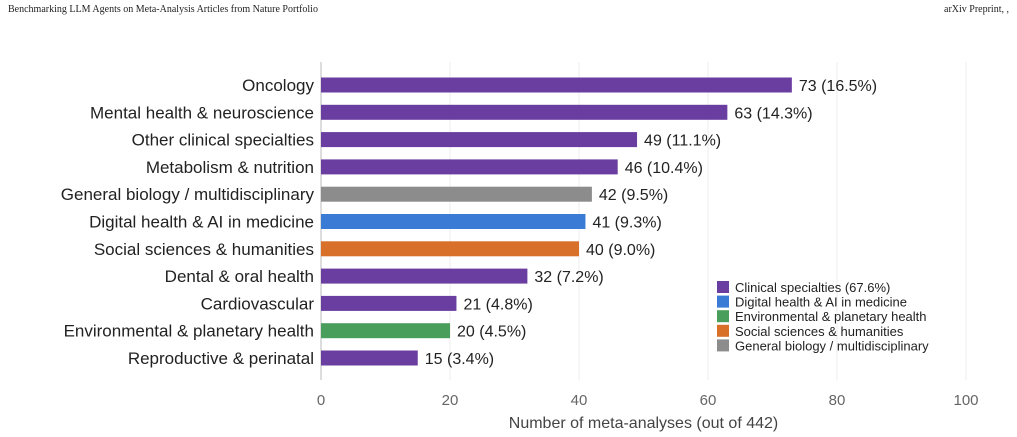  I want to click on value-label: 20 (4.5%), so click(491, 332).